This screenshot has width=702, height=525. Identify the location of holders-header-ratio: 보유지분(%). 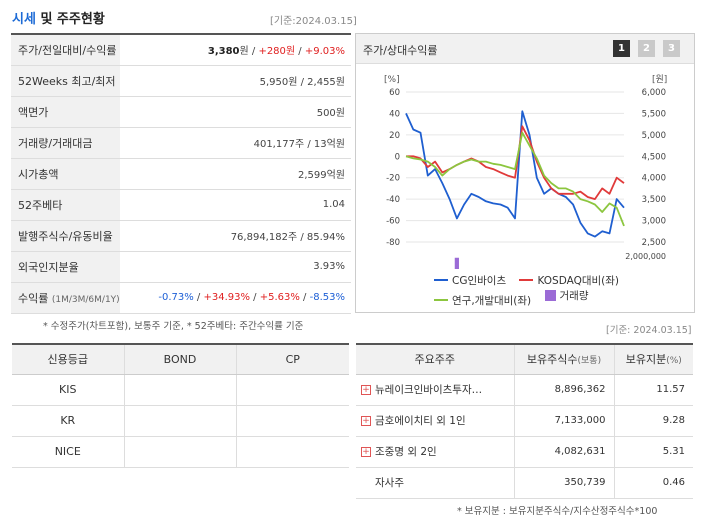
(653, 359).